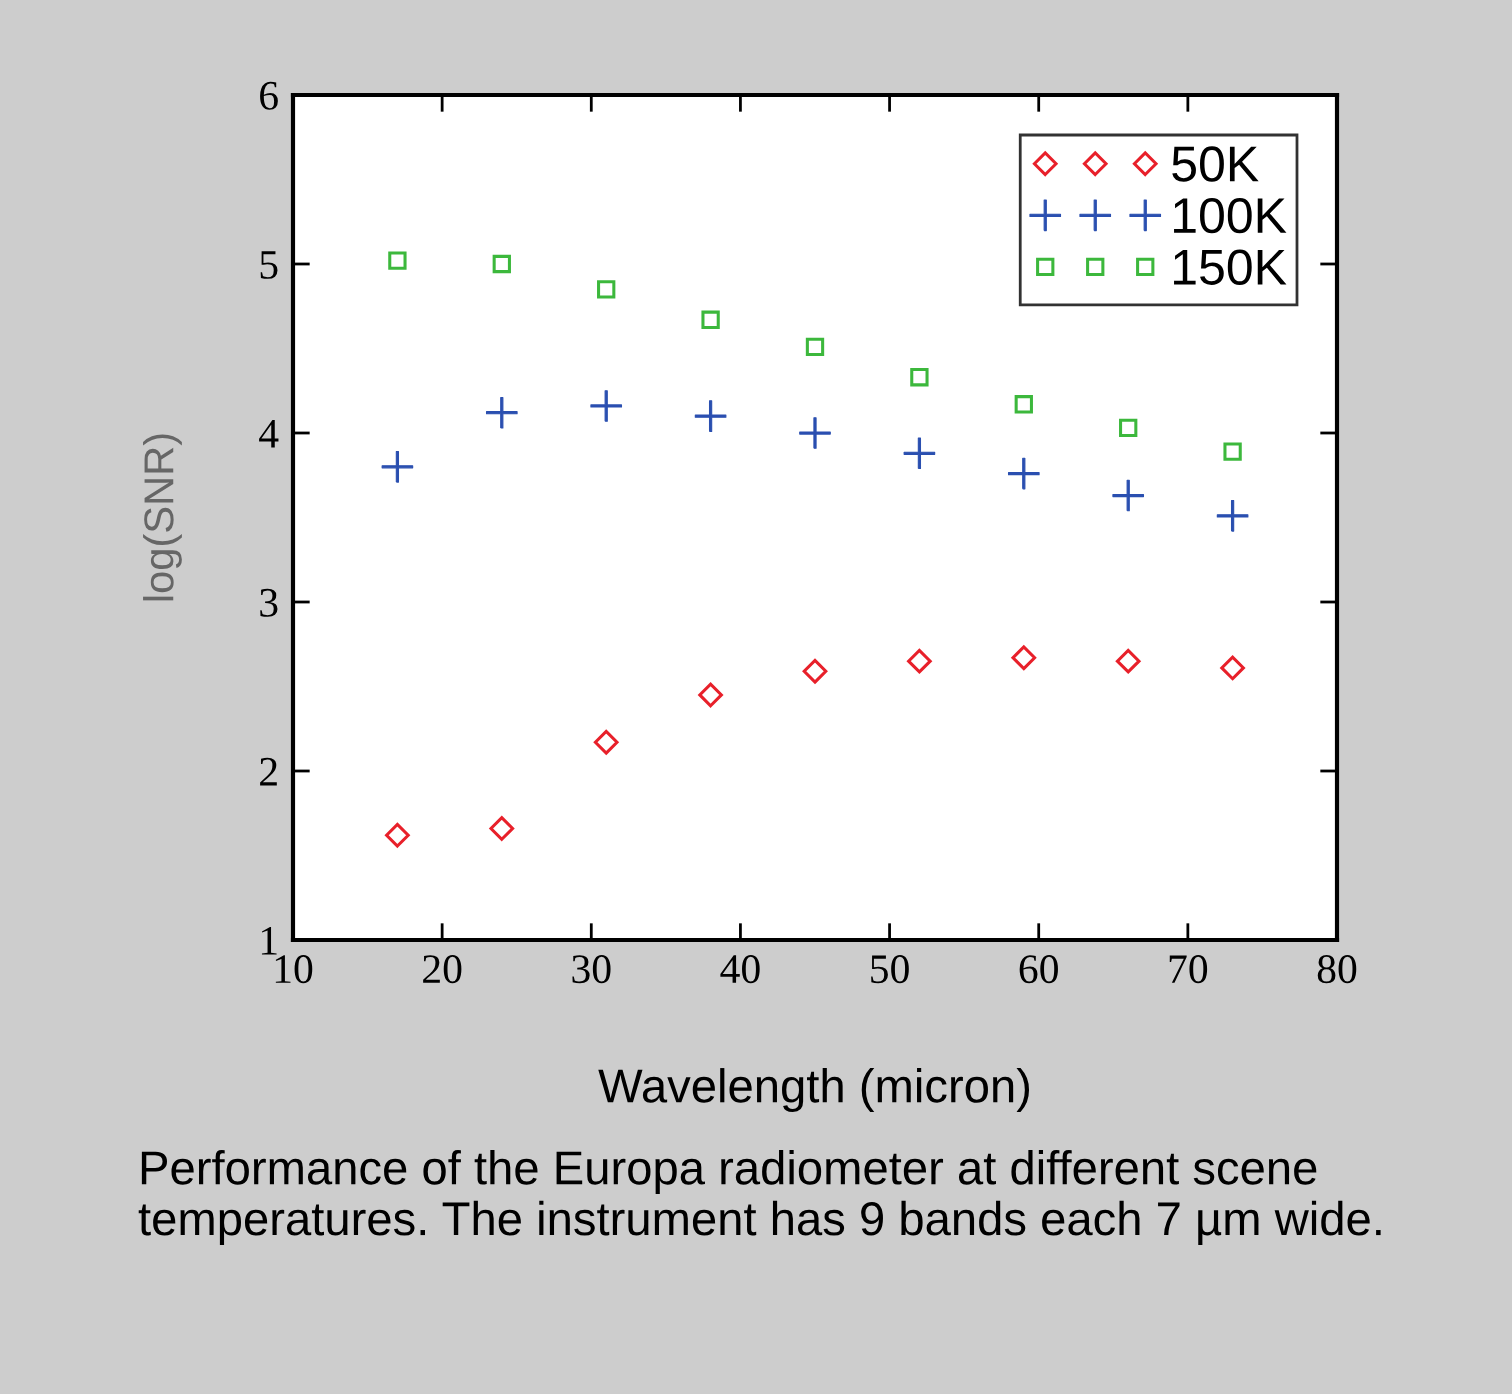 Image resolution: width=1512 pixels, height=1394 pixels. What do you see at coordinates (1038, 969) in the screenshot?
I see `x-tick-label: 60` at bounding box center [1038, 969].